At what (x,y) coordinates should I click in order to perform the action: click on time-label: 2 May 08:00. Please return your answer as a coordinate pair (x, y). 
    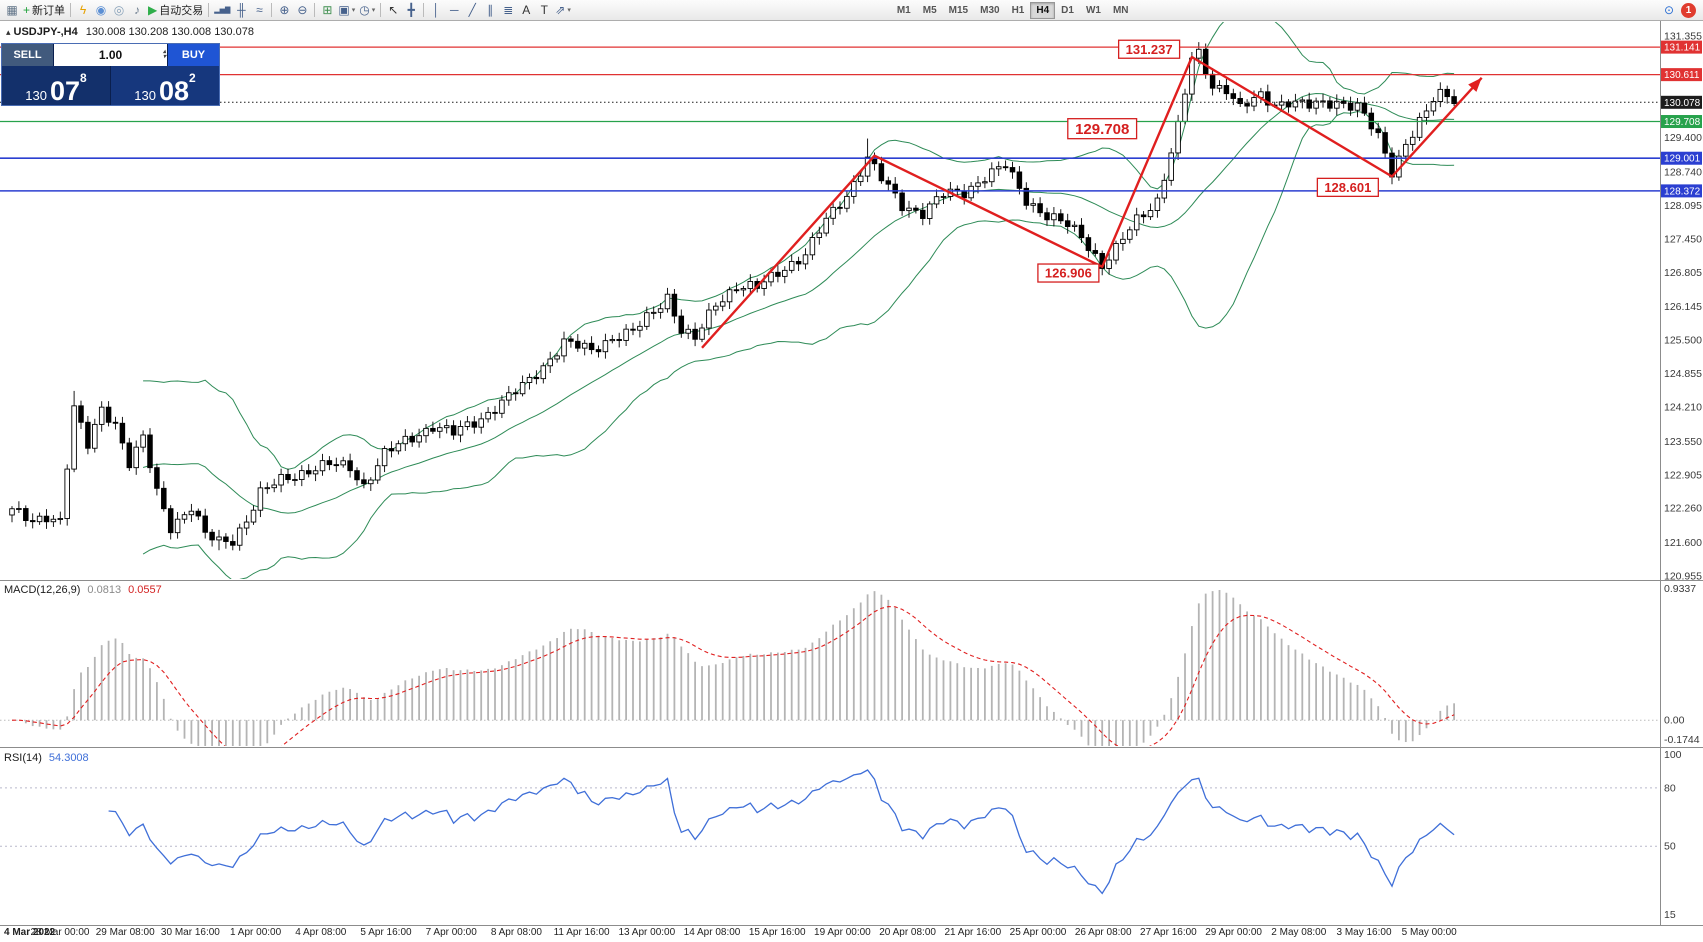
    Looking at the image, I should click on (1299, 932).